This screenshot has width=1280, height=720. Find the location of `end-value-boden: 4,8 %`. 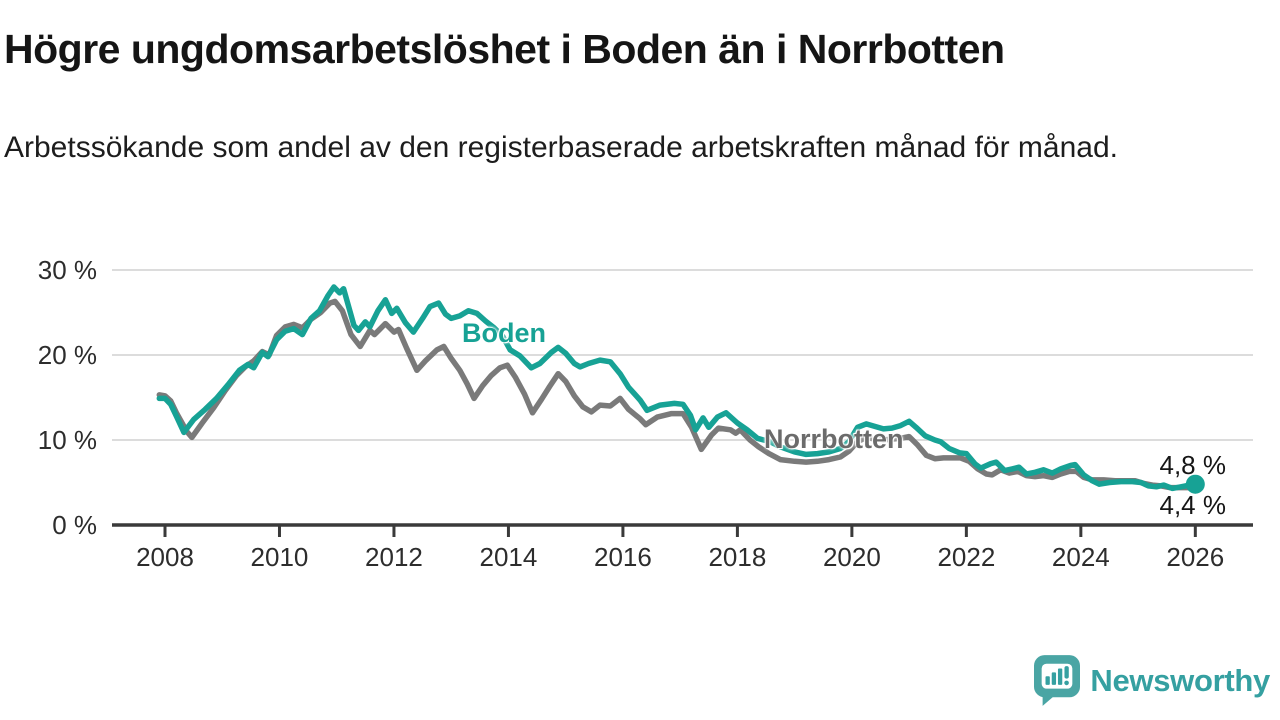

end-value-boden: 4,8 % is located at coordinates (1193, 465).